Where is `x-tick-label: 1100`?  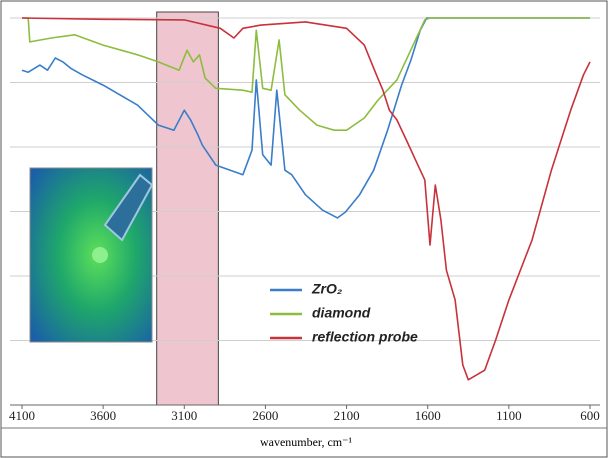 x-tick-label: 1100 is located at coordinates (509, 415).